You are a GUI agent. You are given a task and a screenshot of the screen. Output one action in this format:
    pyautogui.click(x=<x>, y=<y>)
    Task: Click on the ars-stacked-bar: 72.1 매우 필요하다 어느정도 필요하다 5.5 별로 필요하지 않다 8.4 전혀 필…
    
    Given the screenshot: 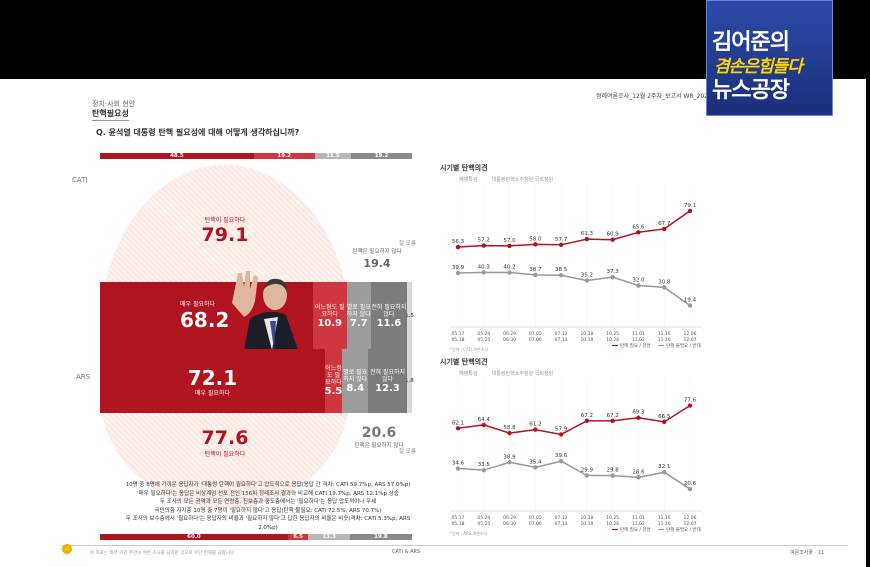 What is the action you would take?
    pyautogui.click(x=257, y=381)
    